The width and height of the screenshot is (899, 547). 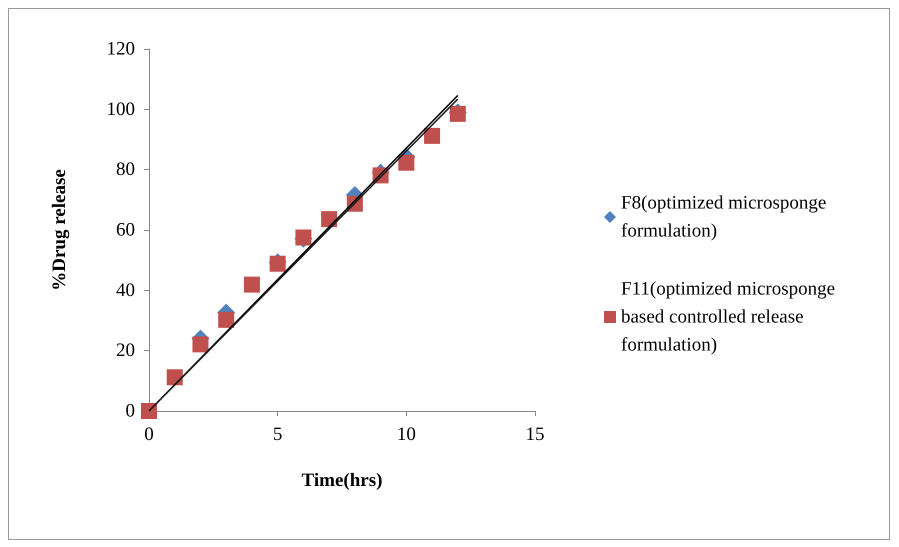 I want to click on y-tick-label: 80, so click(x=125, y=169).